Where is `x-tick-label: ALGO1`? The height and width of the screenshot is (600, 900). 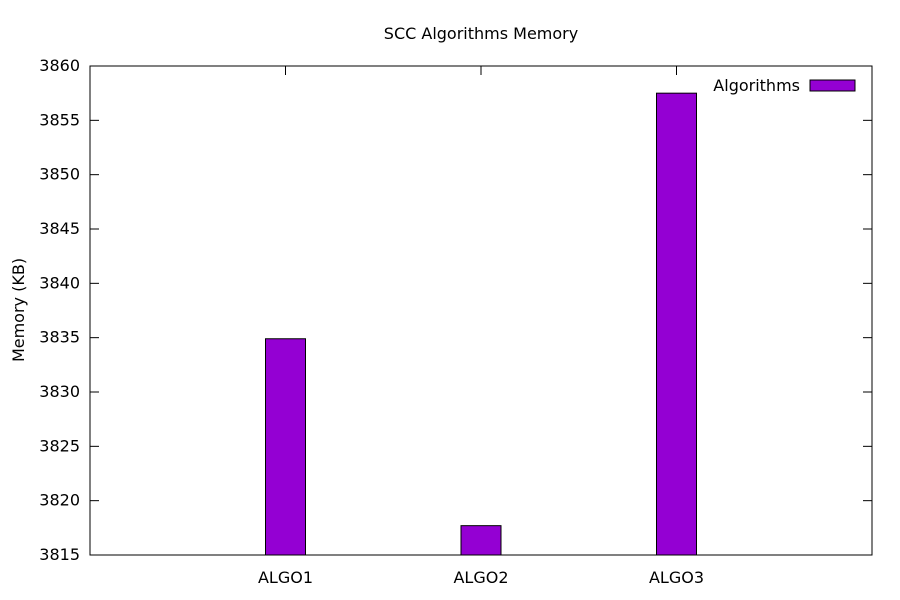
x-tick-label: ALGO1 is located at coordinates (285, 577).